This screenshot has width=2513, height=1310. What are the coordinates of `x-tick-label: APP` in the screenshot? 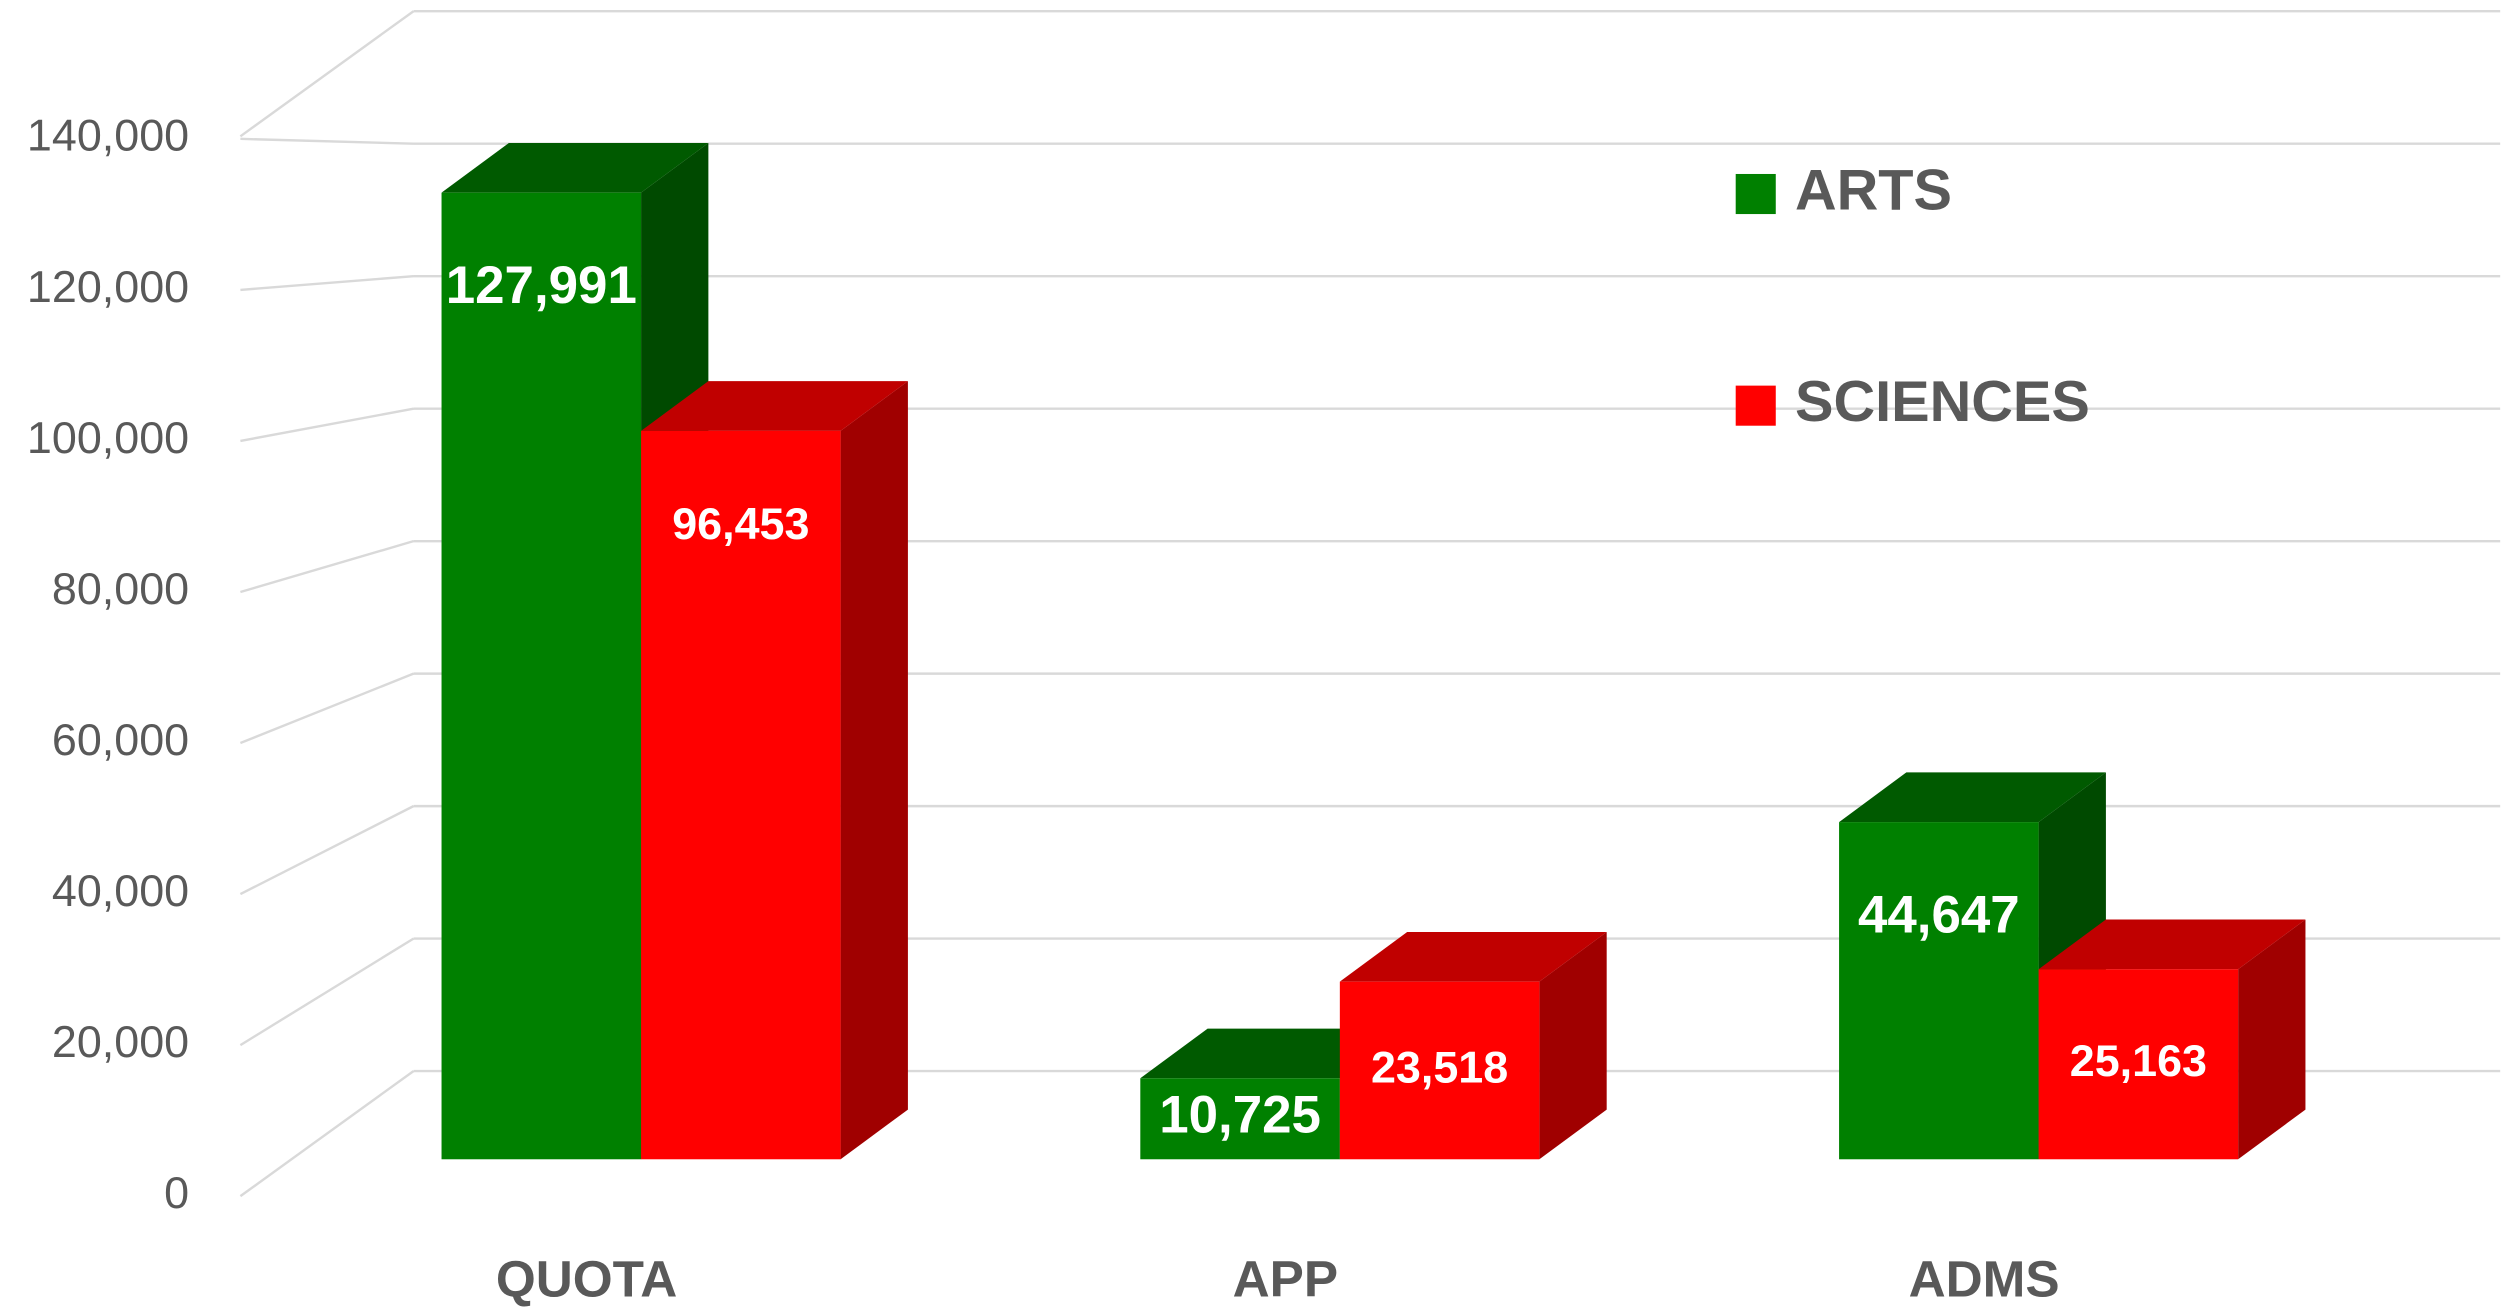 It's located at (1285, 1278).